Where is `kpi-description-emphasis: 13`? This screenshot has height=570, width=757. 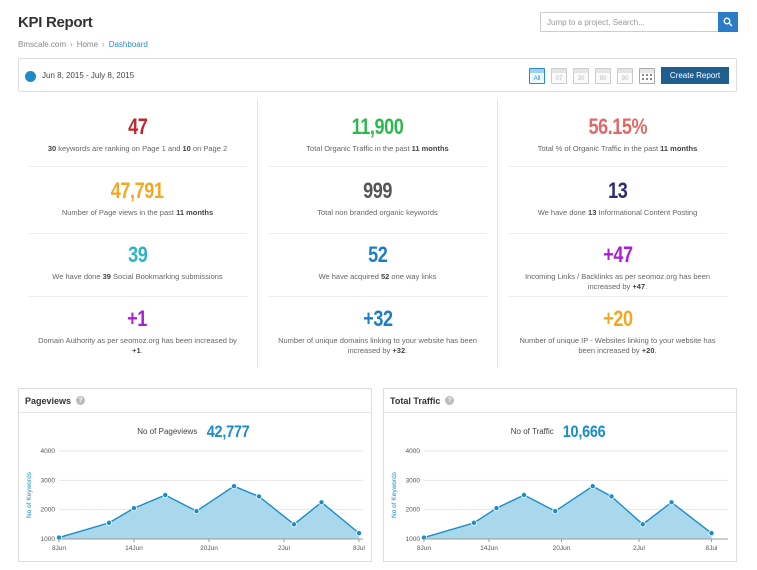
kpi-description-emphasis: 13 is located at coordinates (592, 212).